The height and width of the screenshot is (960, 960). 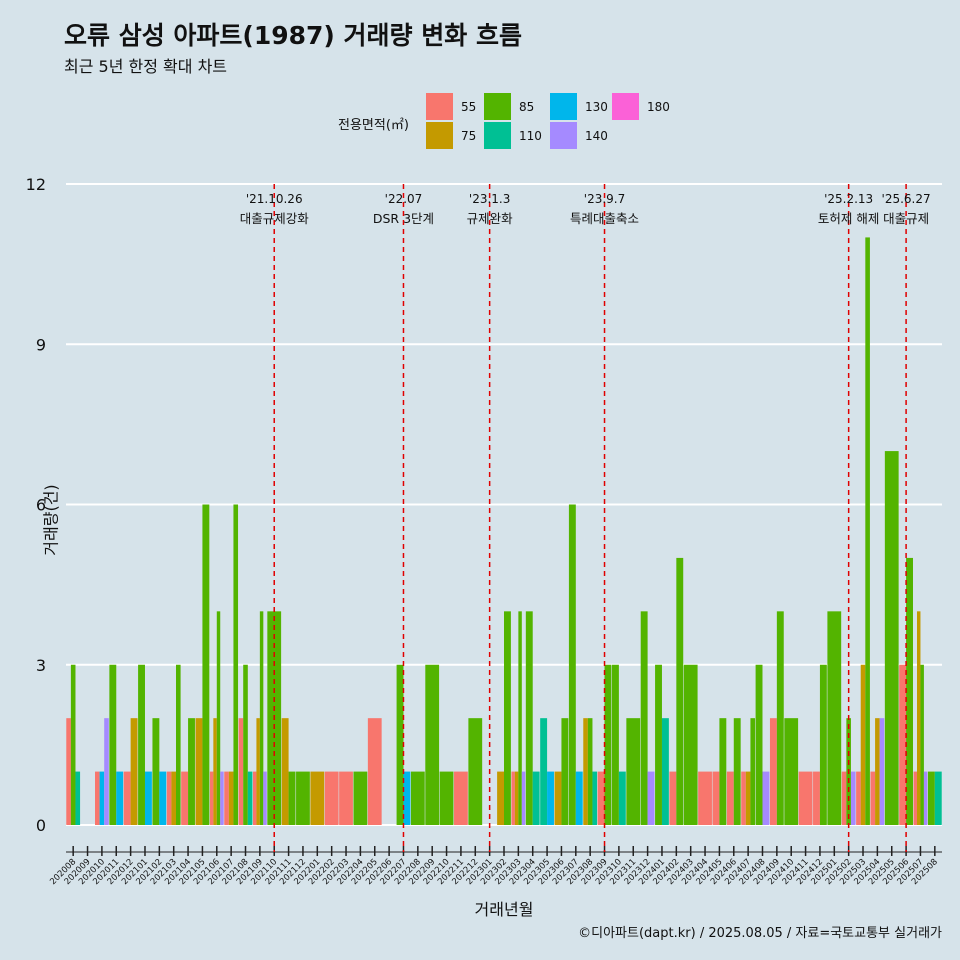 I want to click on event-date-202207: '22.07, so click(x=404, y=199).